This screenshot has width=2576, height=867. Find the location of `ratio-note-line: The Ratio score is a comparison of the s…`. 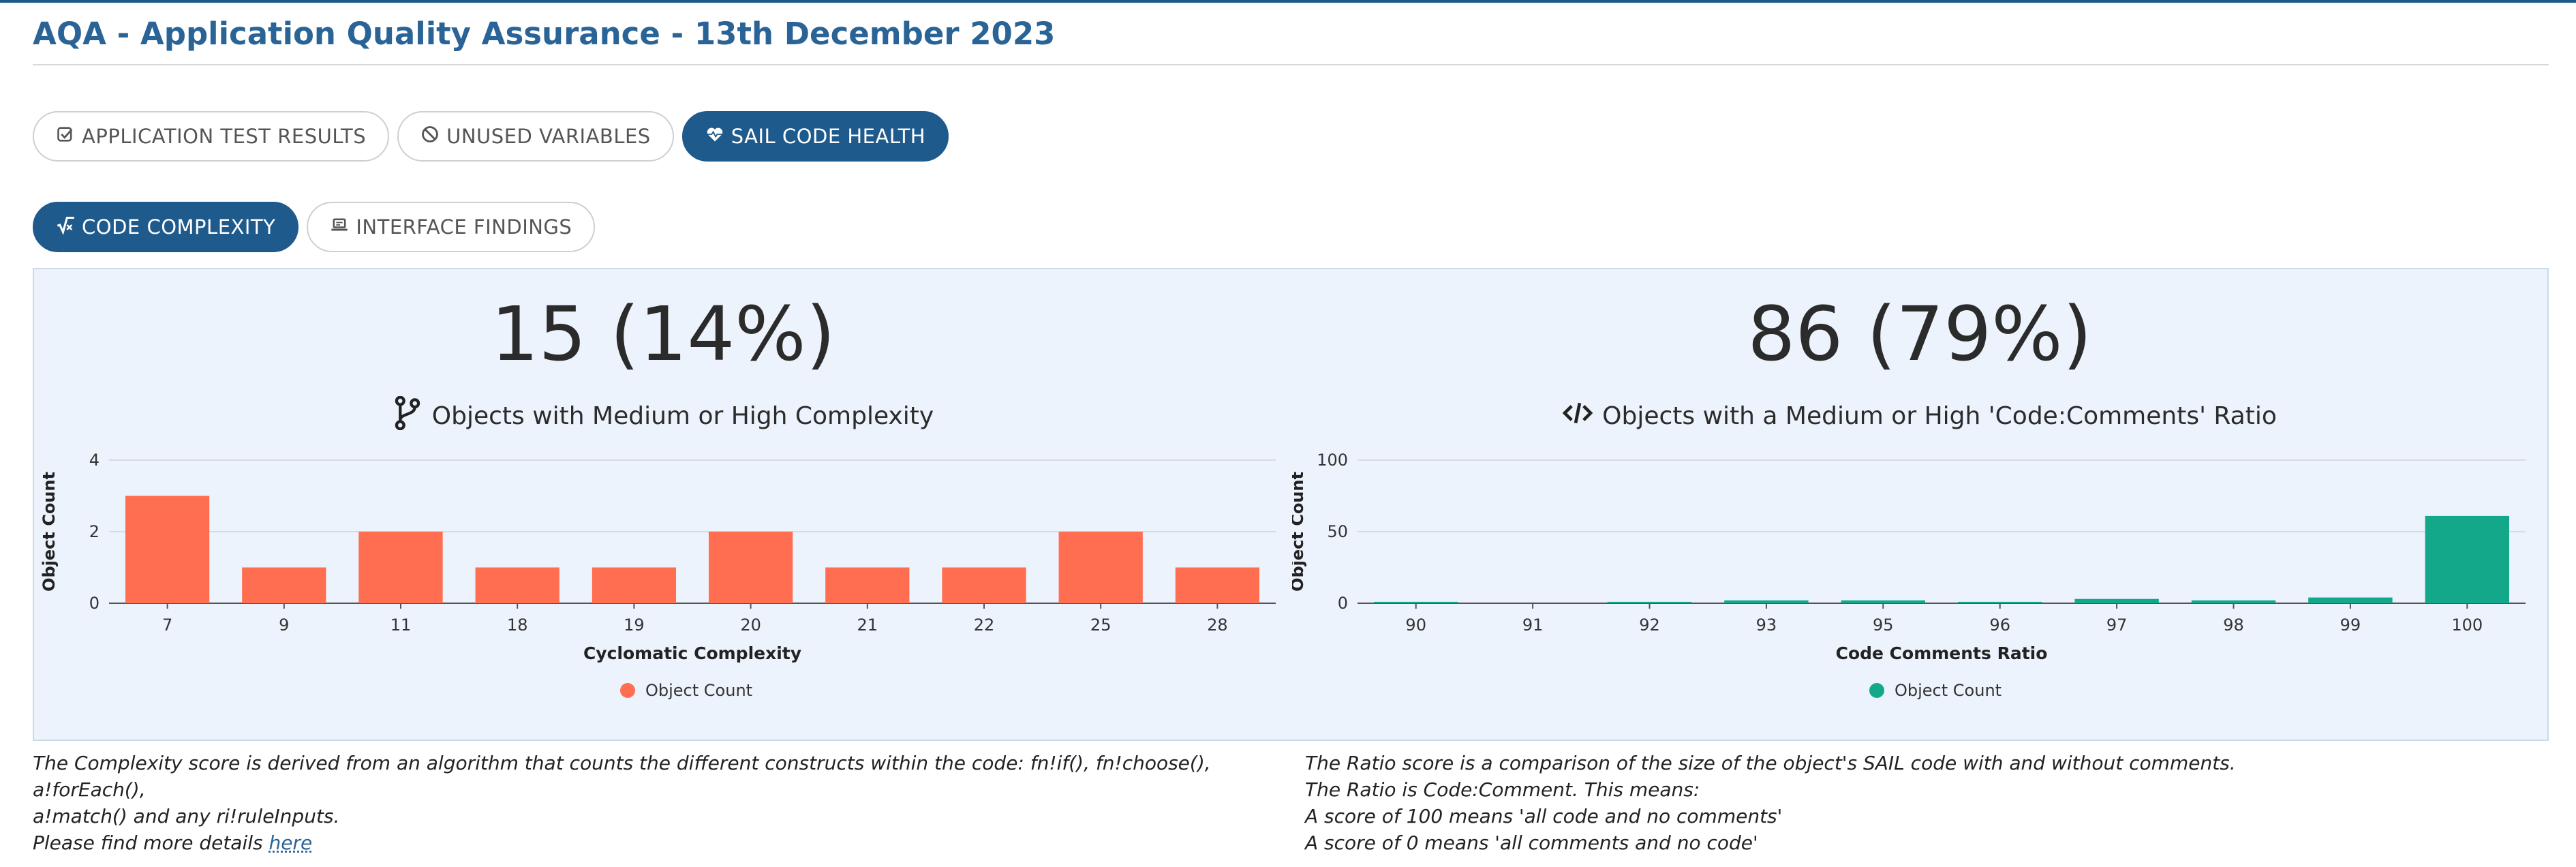

ratio-note-line: The Ratio score is a comparison of the s… is located at coordinates (1770, 763).